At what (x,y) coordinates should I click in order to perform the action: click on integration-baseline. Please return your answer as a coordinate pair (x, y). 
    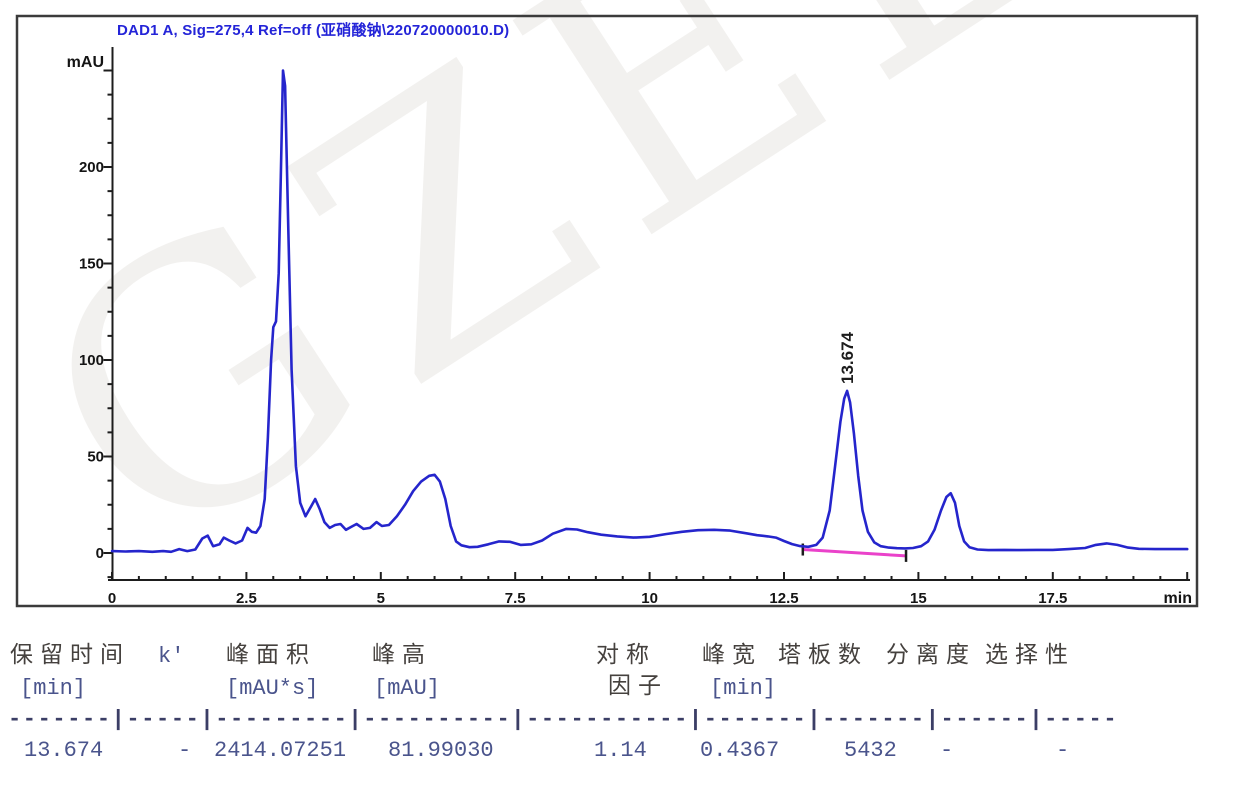
    Looking at the image, I should click on (854, 553).